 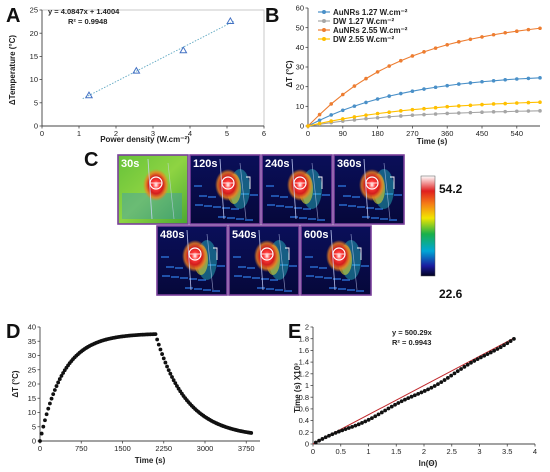 I want to click on chart-d-ticks: 0 750 1500 2250 3000 3750 0 5 10 15 20 25 30 35 40, so click(x=144, y=388).